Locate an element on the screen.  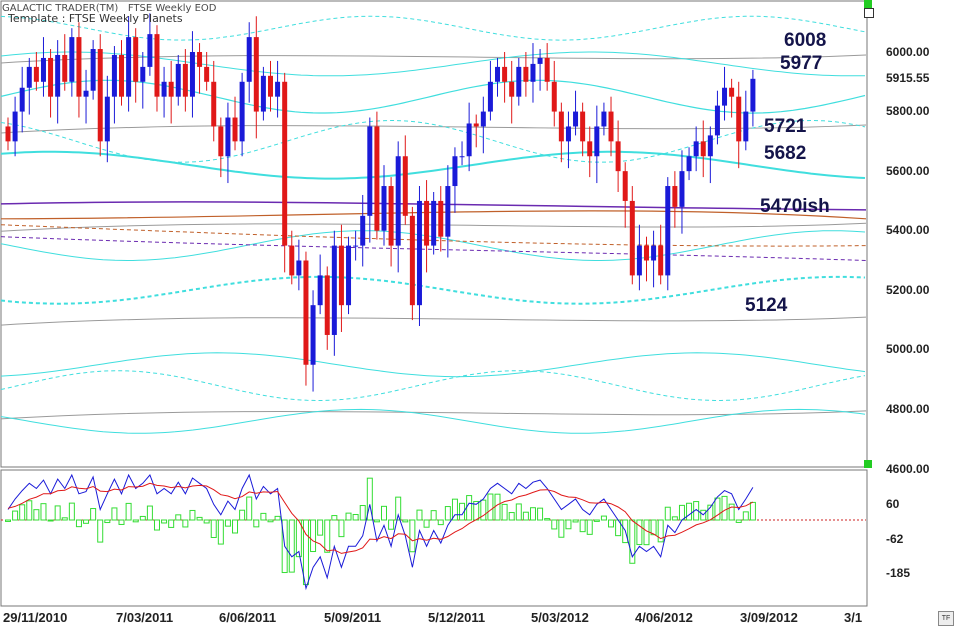
tf-icon: TF is located at coordinates (946, 618).